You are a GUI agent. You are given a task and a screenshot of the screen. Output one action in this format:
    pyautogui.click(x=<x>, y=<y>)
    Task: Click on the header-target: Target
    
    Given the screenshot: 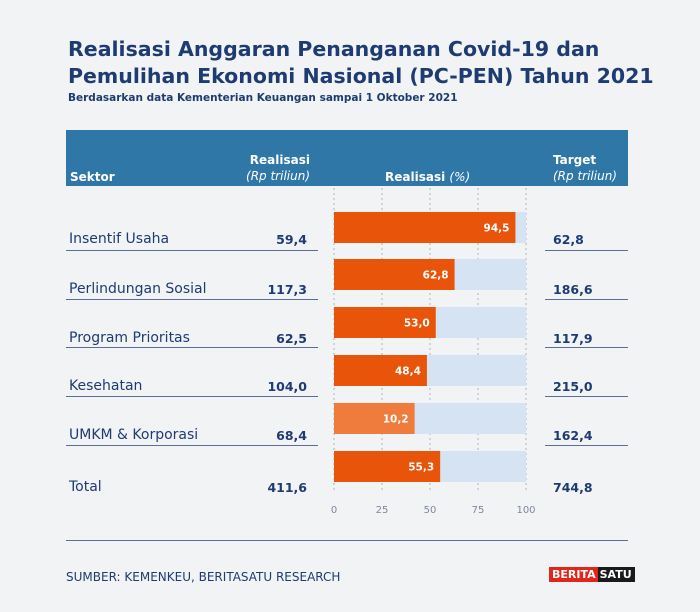 What is the action you would take?
    pyautogui.click(x=575, y=160)
    